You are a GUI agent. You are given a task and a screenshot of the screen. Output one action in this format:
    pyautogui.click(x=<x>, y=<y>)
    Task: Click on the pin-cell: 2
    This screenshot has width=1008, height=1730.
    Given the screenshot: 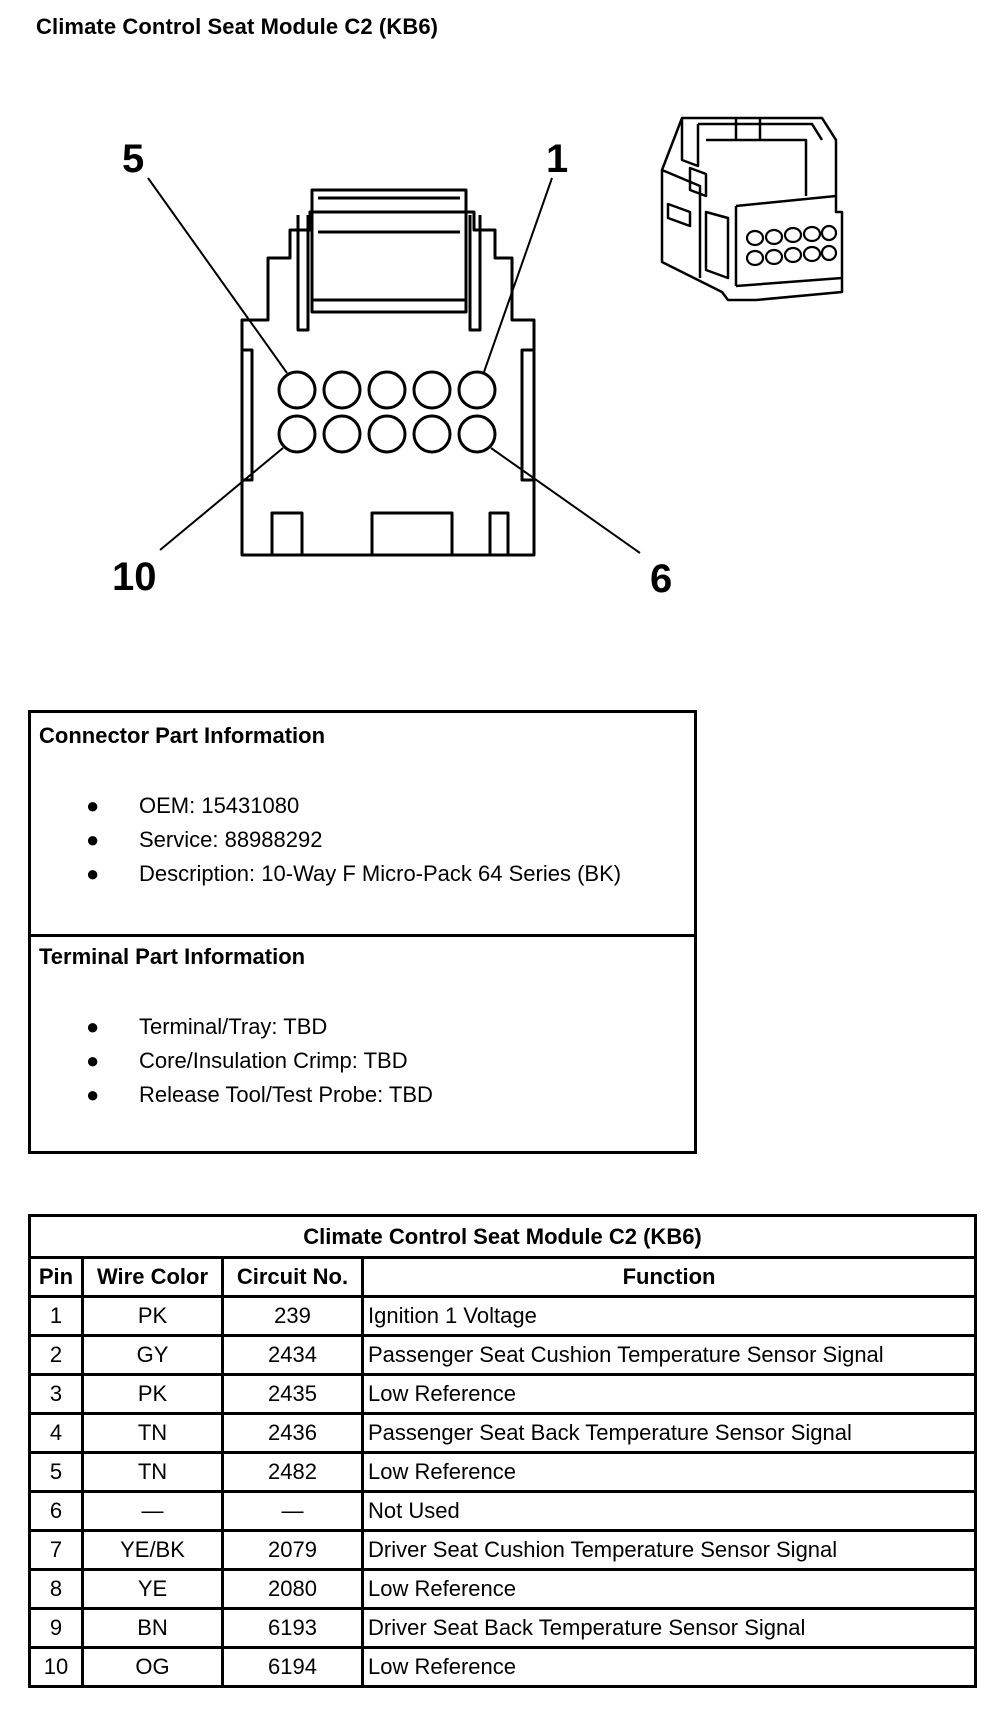 What is the action you would take?
    pyautogui.click(x=56, y=1355)
    